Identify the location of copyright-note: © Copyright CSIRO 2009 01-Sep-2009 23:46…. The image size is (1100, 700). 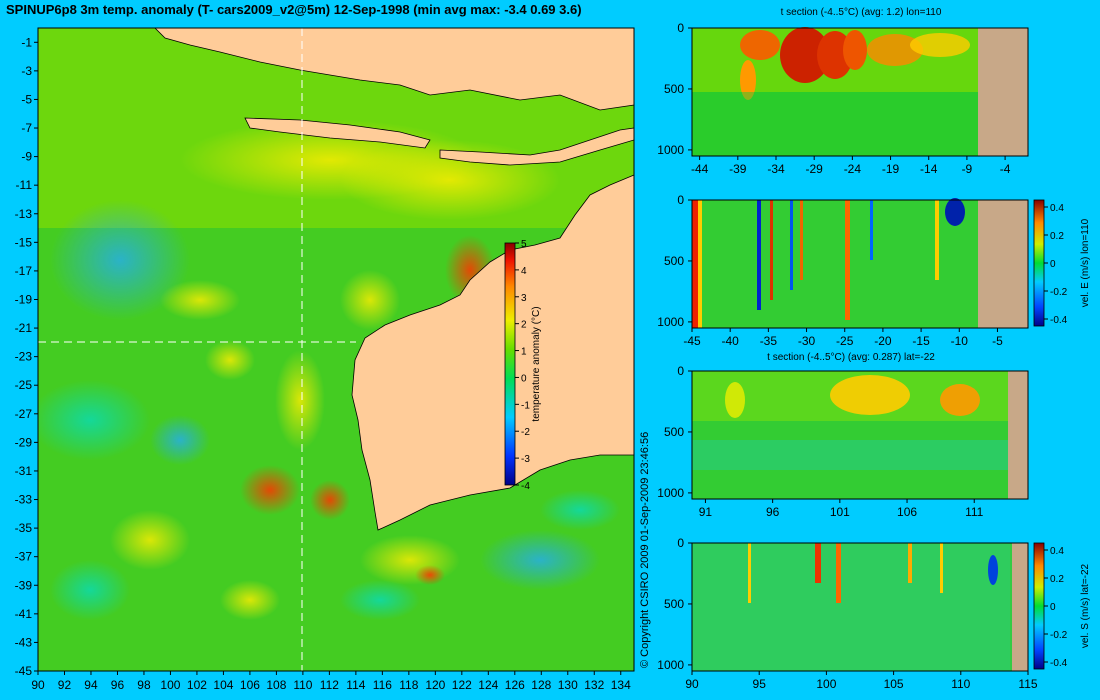
(645, 549).